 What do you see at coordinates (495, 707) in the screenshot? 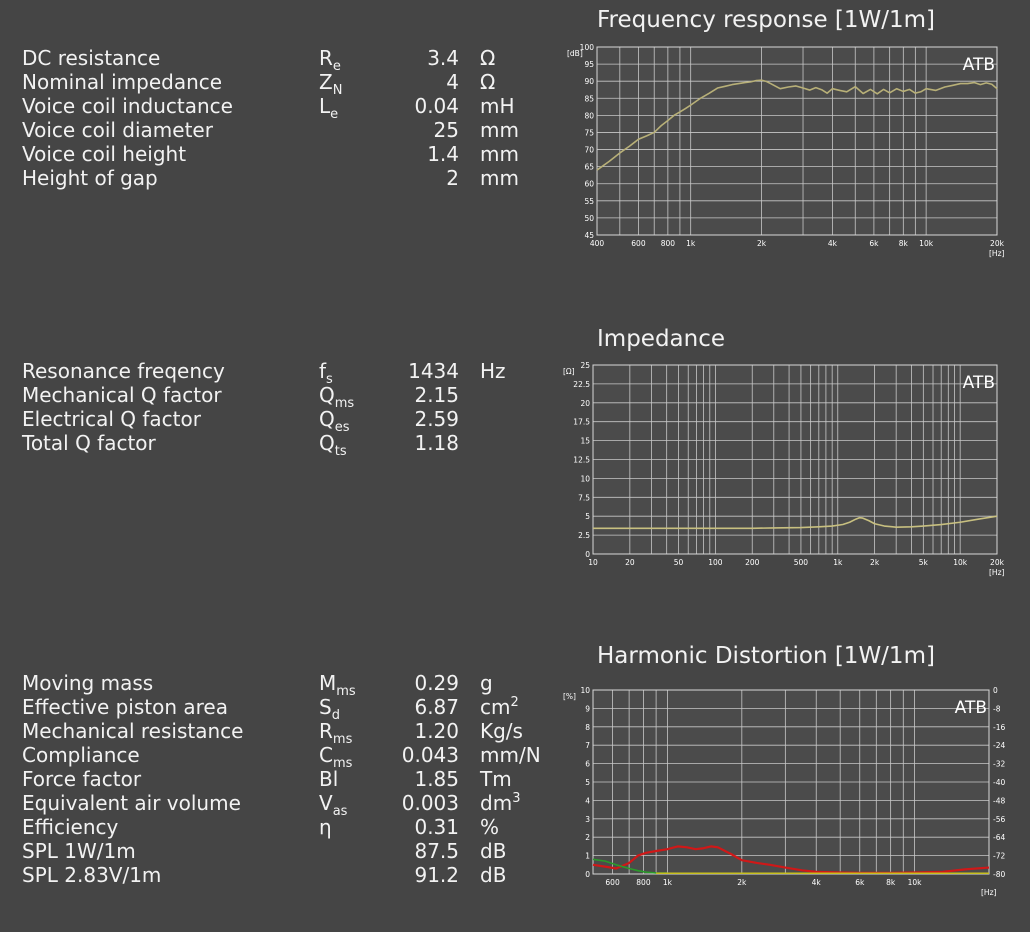
I see `param-unit-text: cm` at bounding box center [495, 707].